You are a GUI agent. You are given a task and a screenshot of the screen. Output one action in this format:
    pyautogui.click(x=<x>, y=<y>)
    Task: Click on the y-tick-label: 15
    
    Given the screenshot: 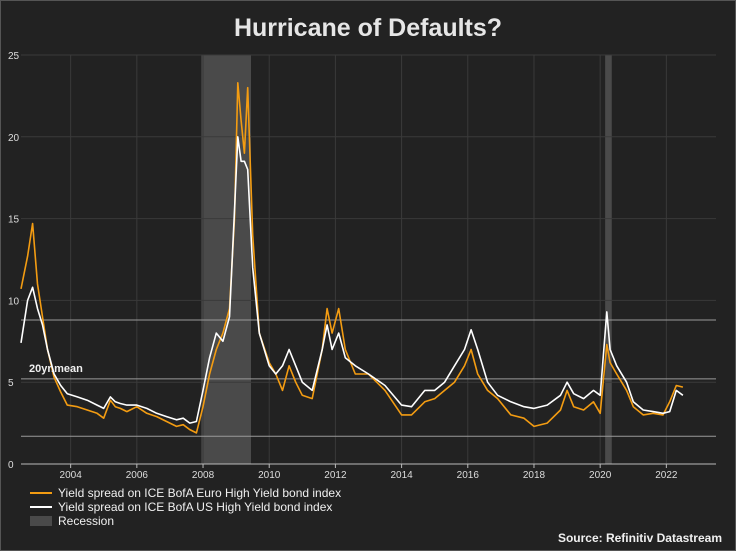 What is the action you would take?
    pyautogui.click(x=14, y=220)
    